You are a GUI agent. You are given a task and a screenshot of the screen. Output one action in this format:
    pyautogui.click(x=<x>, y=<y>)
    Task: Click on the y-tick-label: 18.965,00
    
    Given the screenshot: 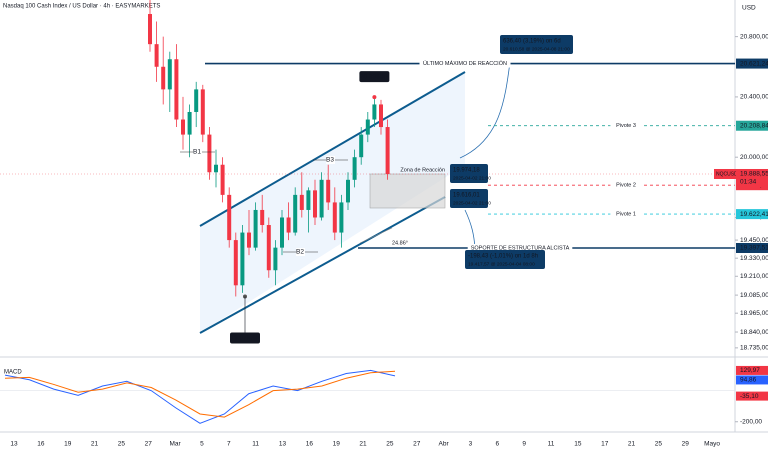 What is the action you would take?
    pyautogui.click(x=754, y=313)
    